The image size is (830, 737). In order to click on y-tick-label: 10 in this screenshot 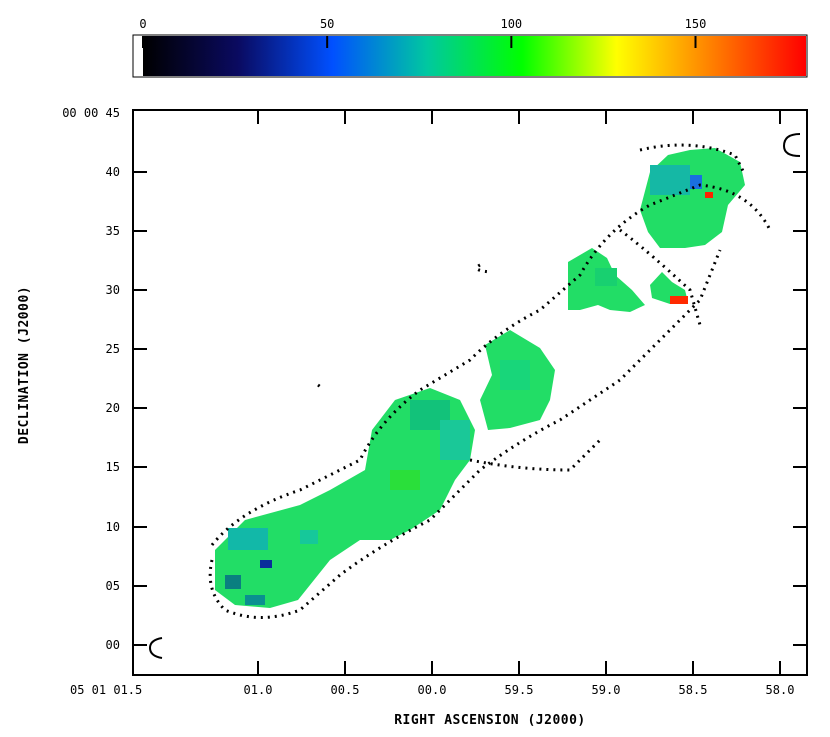, I will do `click(113, 527)`.